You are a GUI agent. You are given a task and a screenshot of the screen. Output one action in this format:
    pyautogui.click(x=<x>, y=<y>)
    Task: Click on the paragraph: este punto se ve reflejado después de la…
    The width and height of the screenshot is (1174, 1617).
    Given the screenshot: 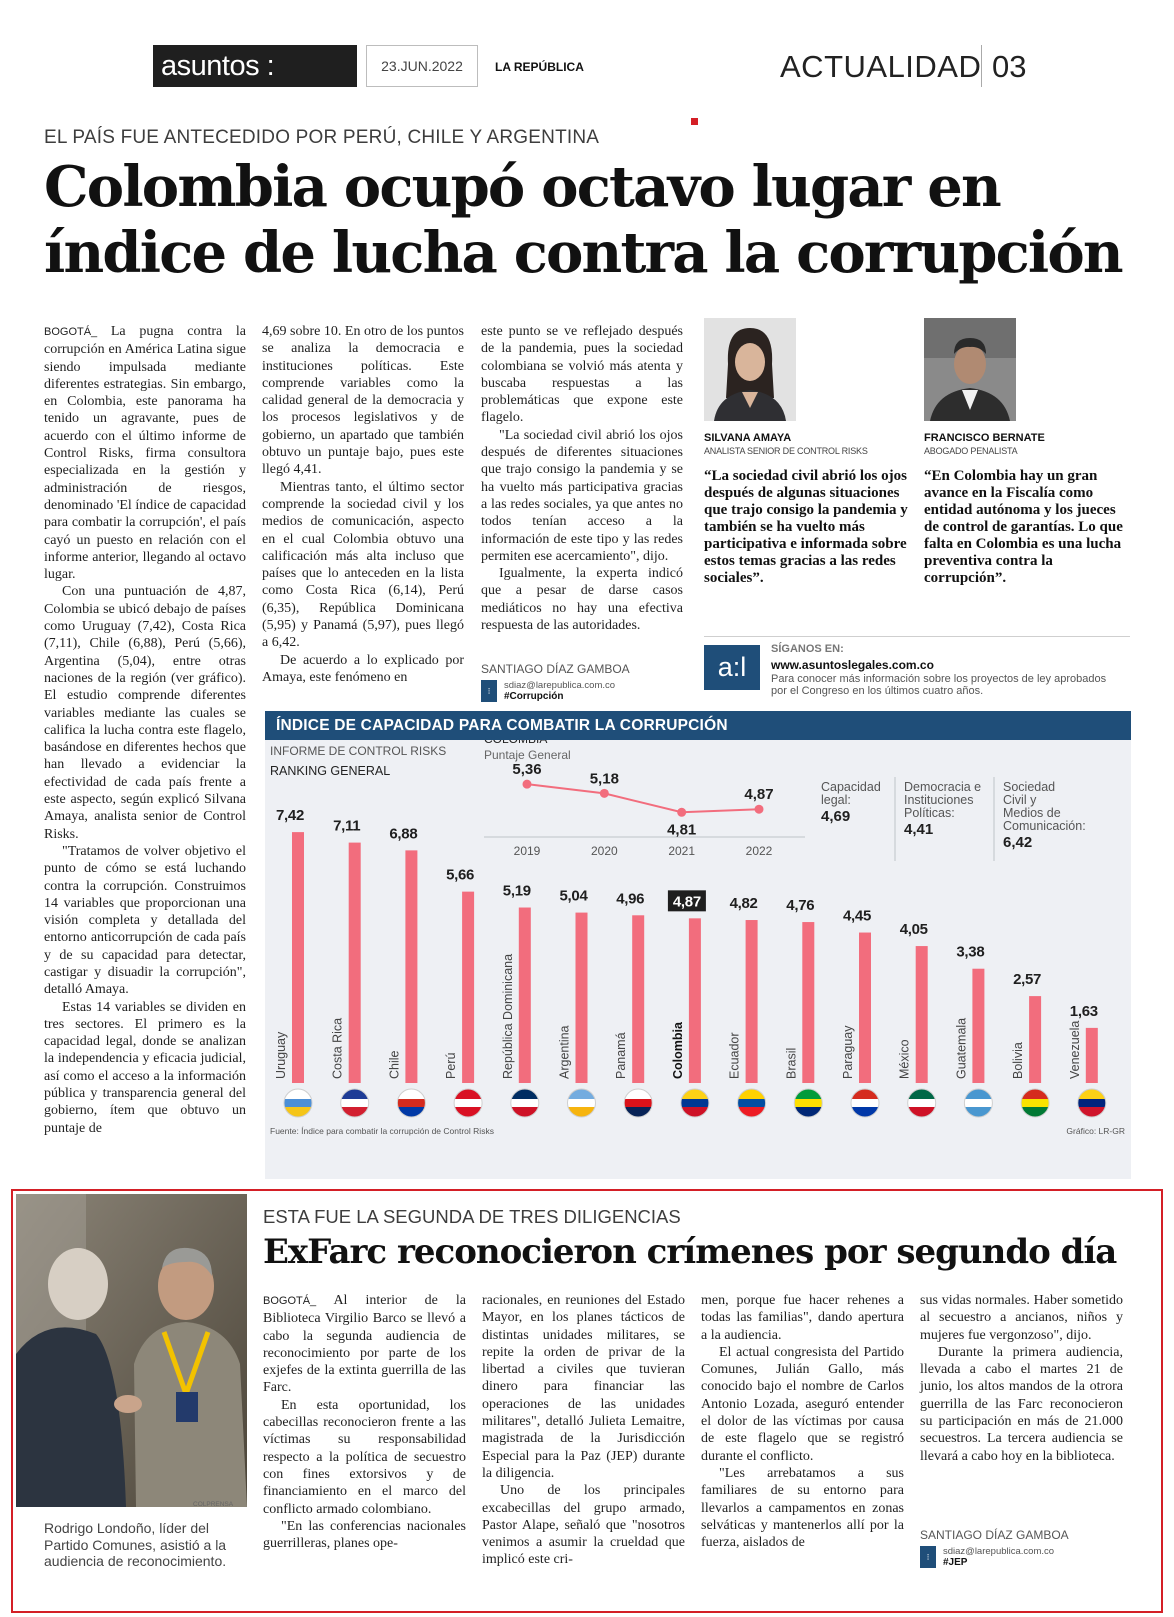 What is the action you would take?
    pyautogui.click(x=582, y=375)
    